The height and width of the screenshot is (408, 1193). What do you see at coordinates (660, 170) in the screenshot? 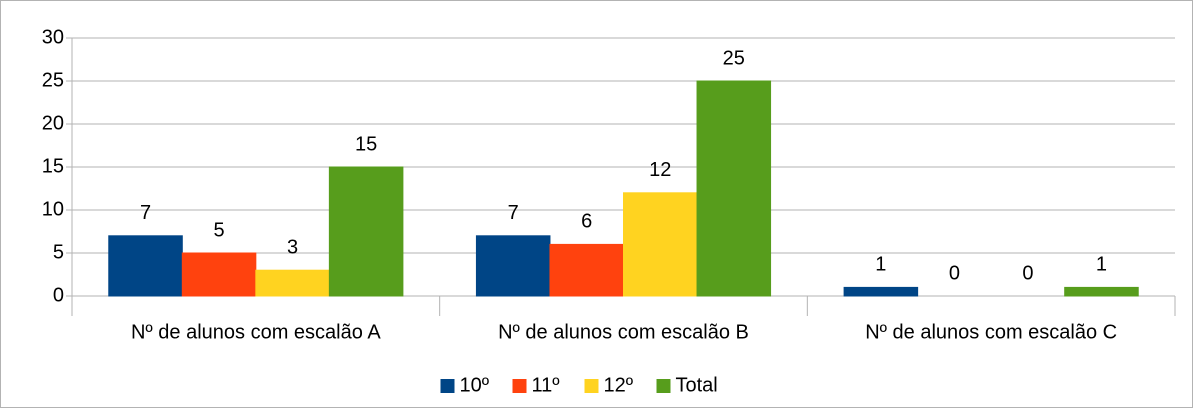
I see `data-label: 12` at bounding box center [660, 170].